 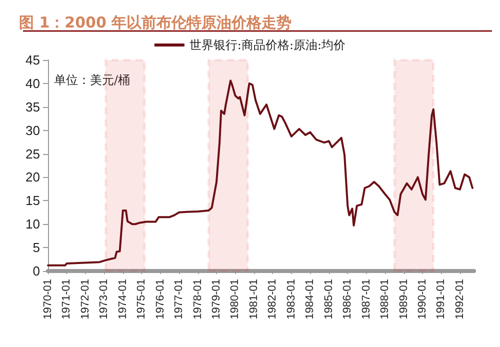 I want to click on x-tick-label: 1983-01, so click(x=291, y=299).